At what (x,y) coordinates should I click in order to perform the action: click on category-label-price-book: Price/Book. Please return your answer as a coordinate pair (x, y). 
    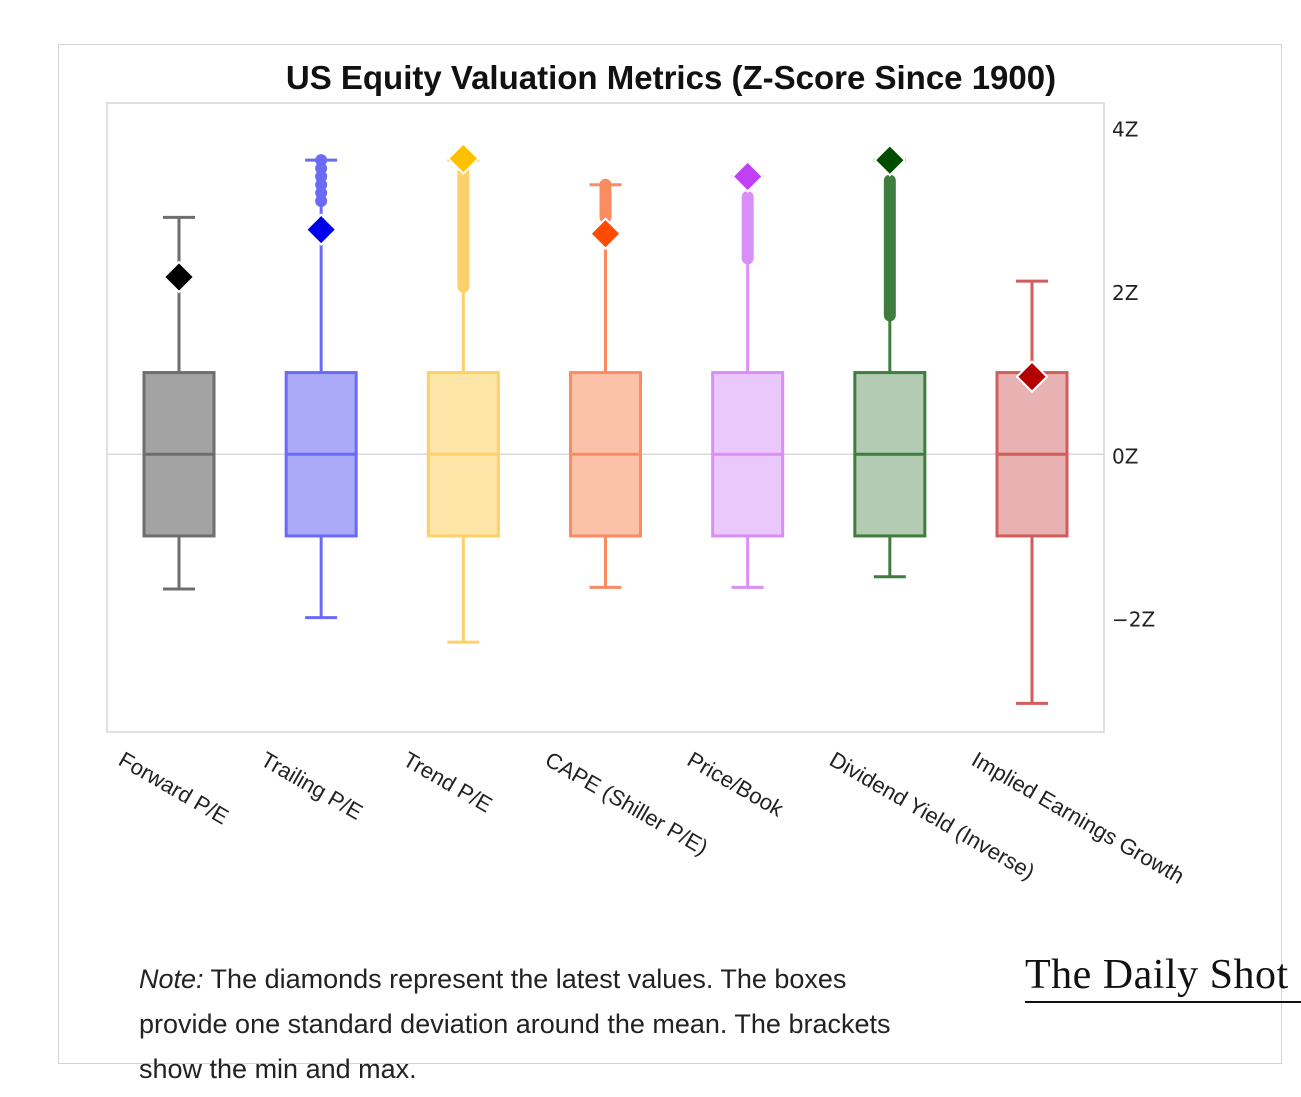
    Looking at the image, I should click on (735, 784).